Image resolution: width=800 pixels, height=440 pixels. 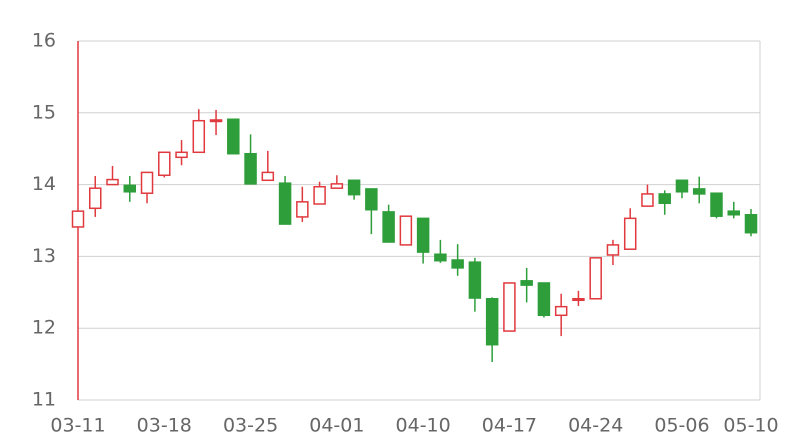 What do you see at coordinates (423, 426) in the screenshot?
I see `x-tick-label: 04-10` at bounding box center [423, 426].